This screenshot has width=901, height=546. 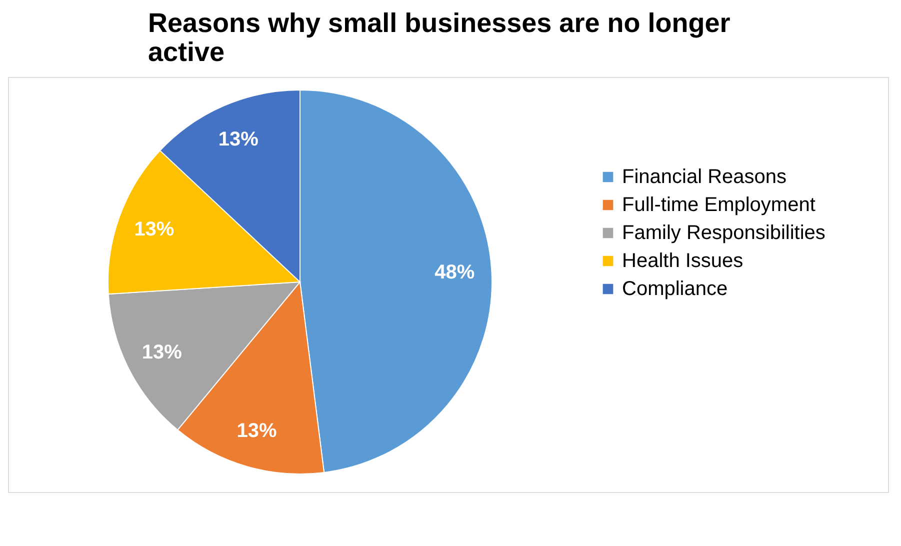 What do you see at coordinates (724, 233) in the screenshot?
I see `legend-label: Family Responsibilities` at bounding box center [724, 233].